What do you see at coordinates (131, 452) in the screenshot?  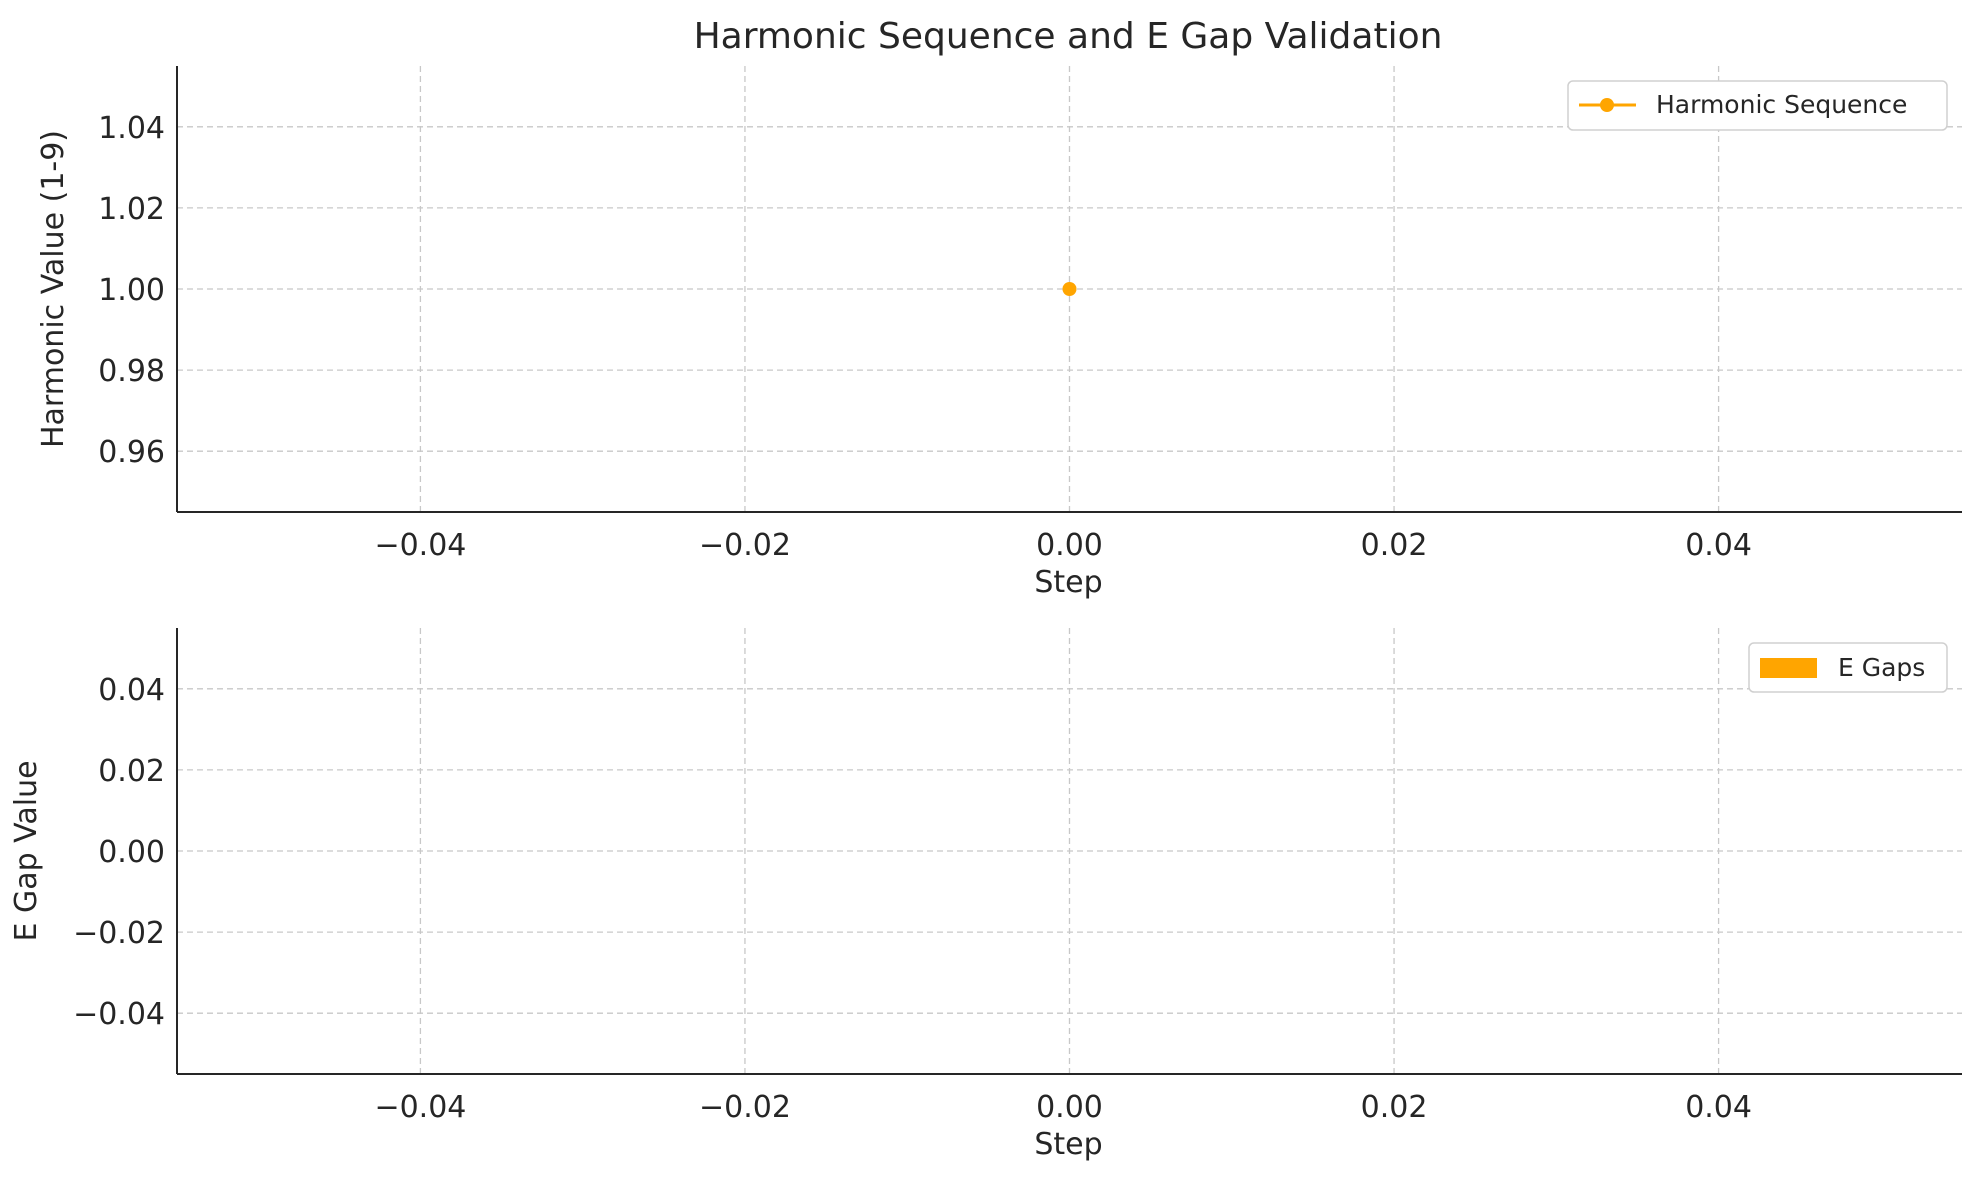 I see `y-tick-label: 0.96` at bounding box center [131, 452].